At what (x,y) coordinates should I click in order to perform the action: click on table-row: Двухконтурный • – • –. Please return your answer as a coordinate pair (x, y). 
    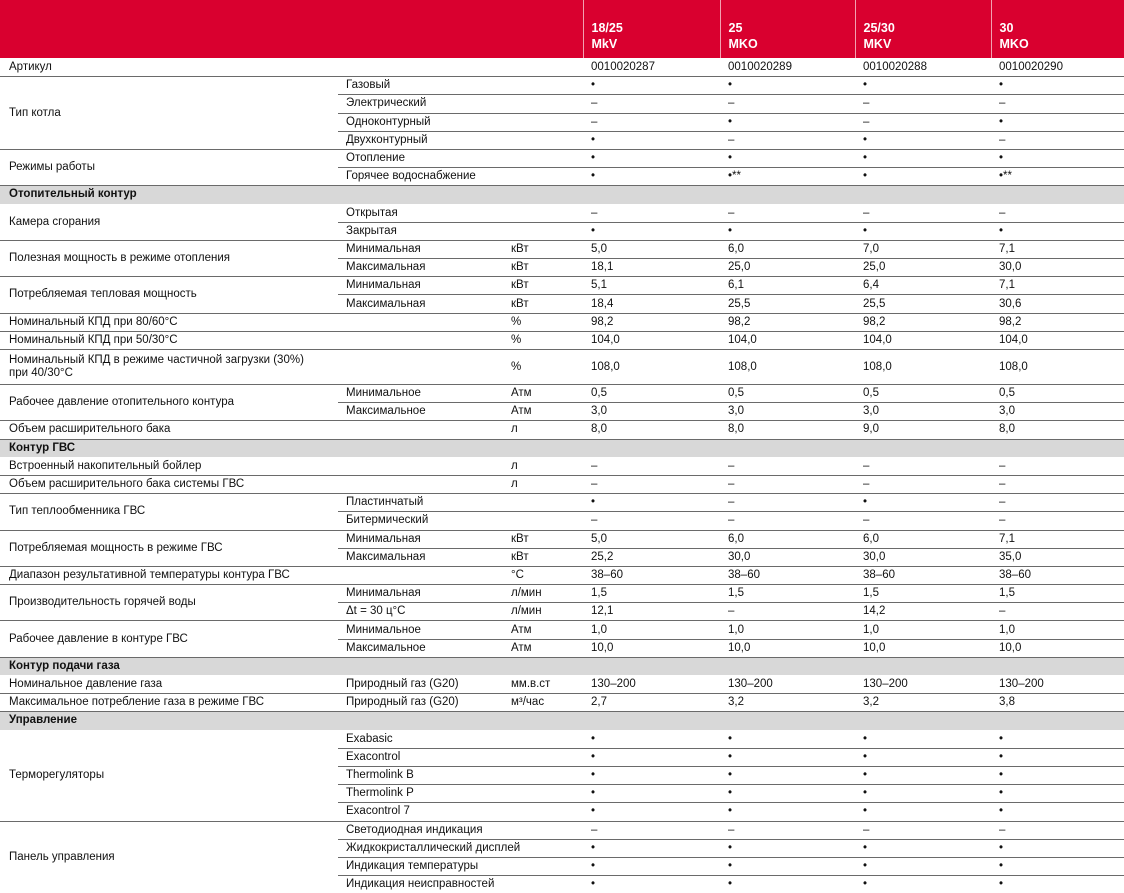
    Looking at the image, I should click on (562, 140).